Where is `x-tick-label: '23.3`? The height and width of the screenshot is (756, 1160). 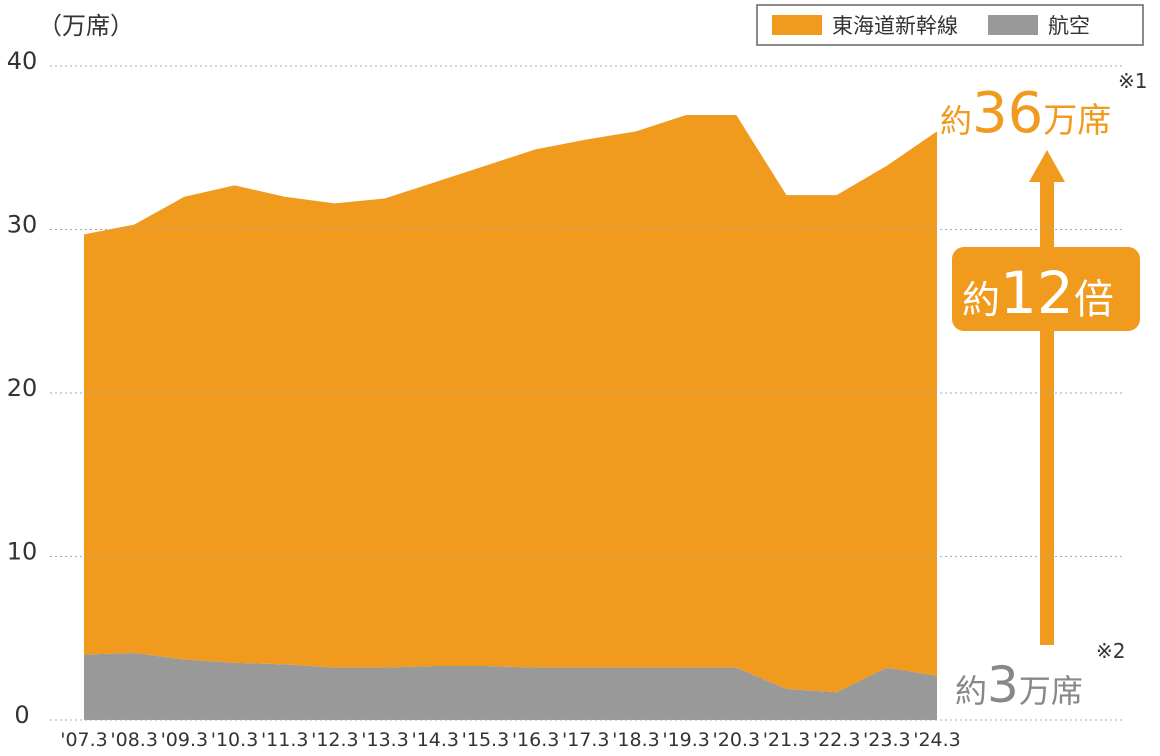
x-tick-label: '23.3 is located at coordinates (887, 740).